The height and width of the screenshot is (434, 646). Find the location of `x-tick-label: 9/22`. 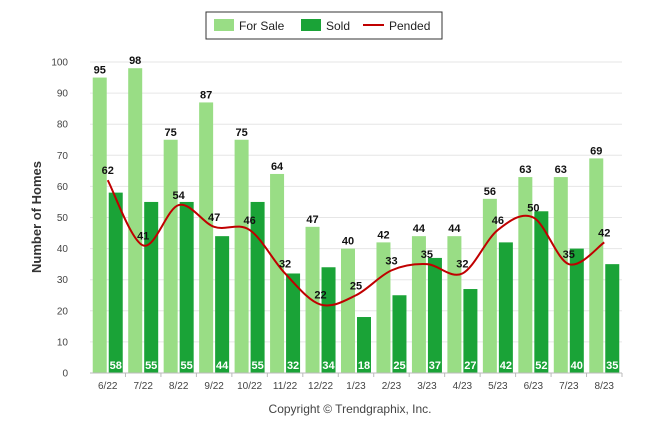

x-tick-label: 9/22 is located at coordinates (214, 386).